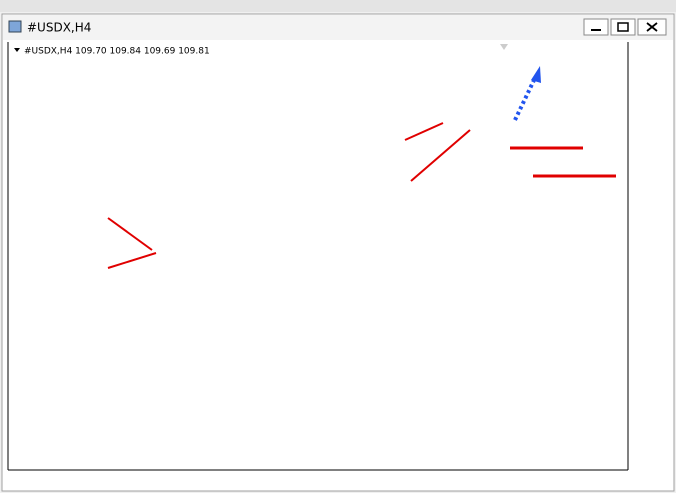  Describe the element at coordinates (596, 27) in the screenshot. I see `minimize-button` at that location.